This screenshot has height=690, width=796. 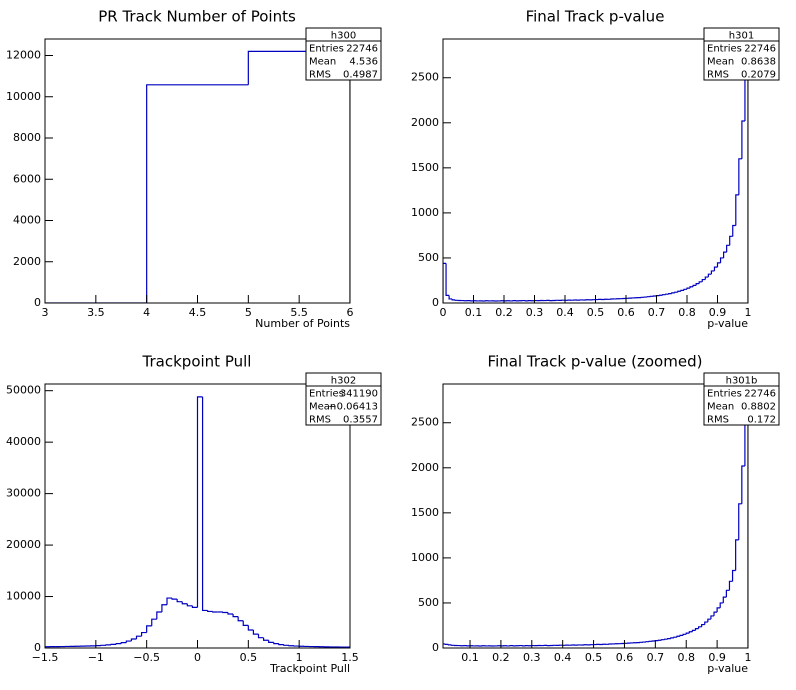 I want to click on stats-value: 22746, so click(x=362, y=49).